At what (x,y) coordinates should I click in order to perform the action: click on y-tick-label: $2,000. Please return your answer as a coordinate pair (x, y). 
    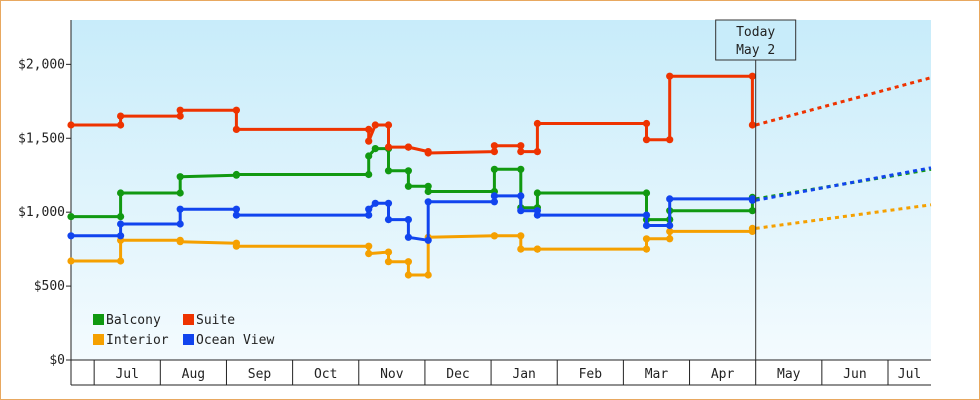
    Looking at the image, I should click on (41, 64).